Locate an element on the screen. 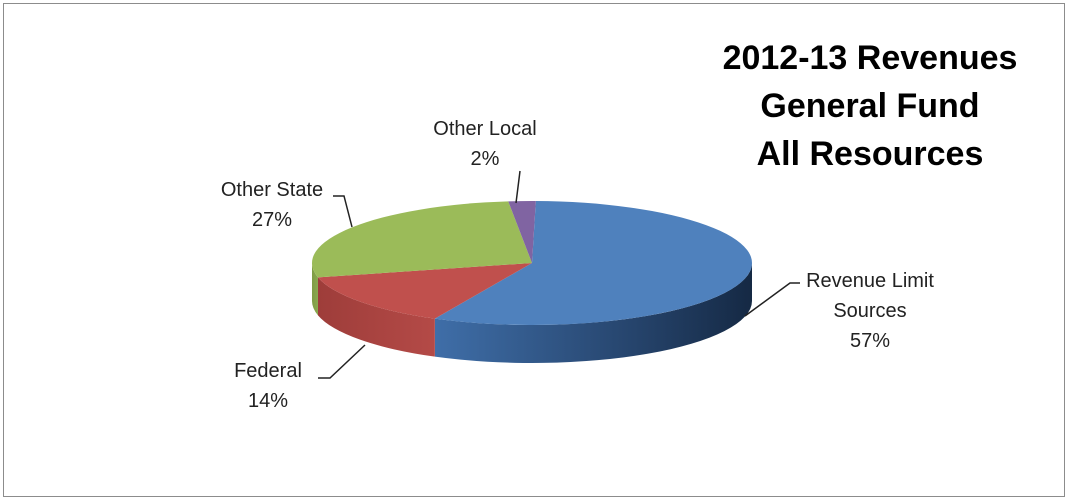 Image resolution: width=1071 pixels, height=501 pixels. percent-label-revenue-limit: 57% is located at coordinates (870, 341).